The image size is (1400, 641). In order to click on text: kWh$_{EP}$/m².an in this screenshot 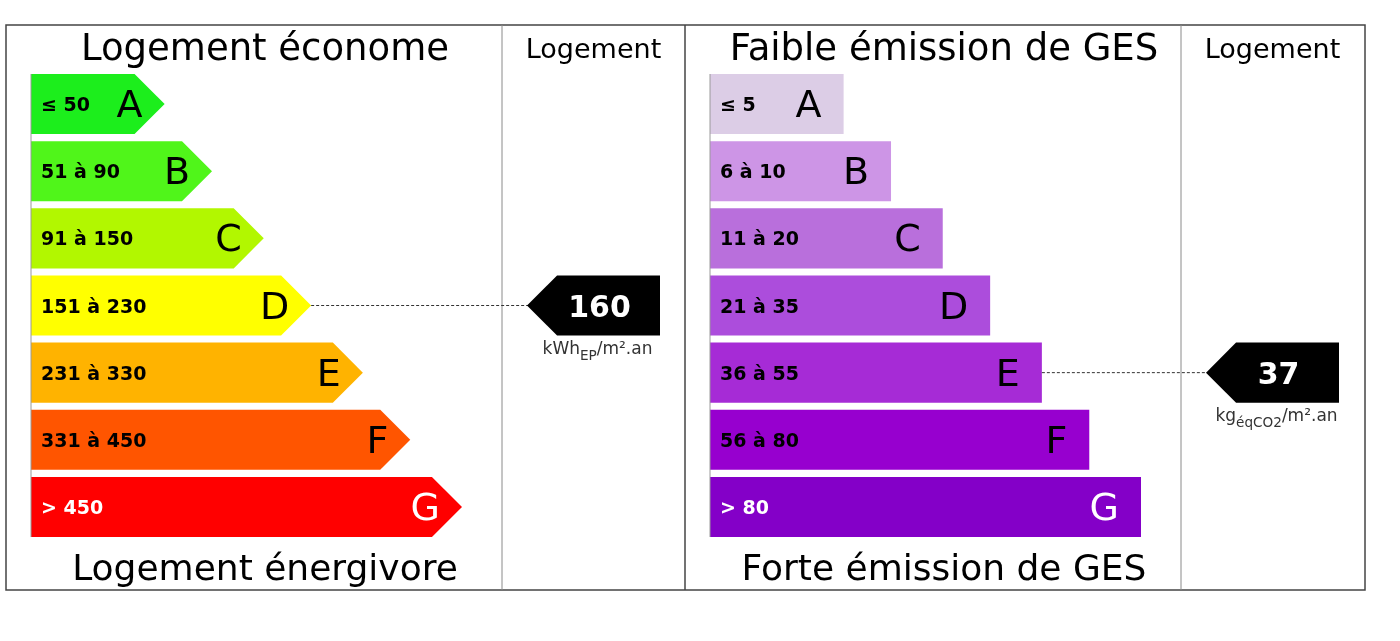, I will do `click(597, 350)`.